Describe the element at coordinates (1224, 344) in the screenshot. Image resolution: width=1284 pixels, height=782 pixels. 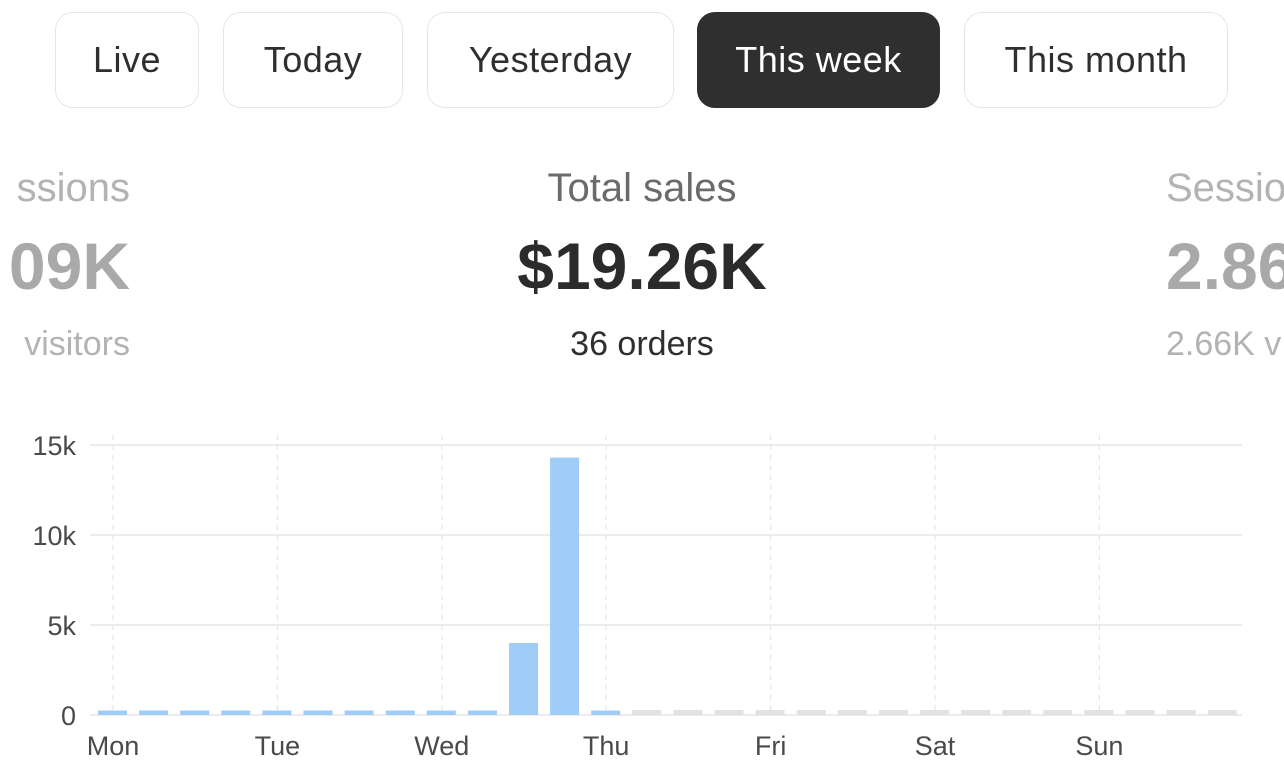
I see `metric-subtext: 2.66K v` at that location.